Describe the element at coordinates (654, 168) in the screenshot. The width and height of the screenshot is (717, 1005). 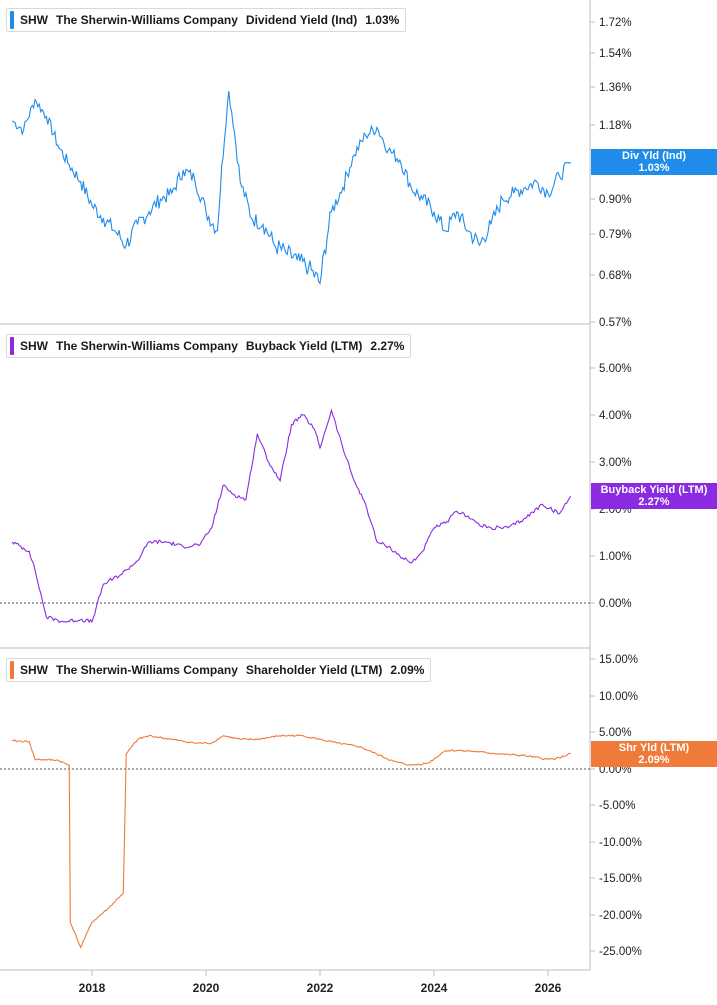
I see `tag-value: 1.03%` at that location.